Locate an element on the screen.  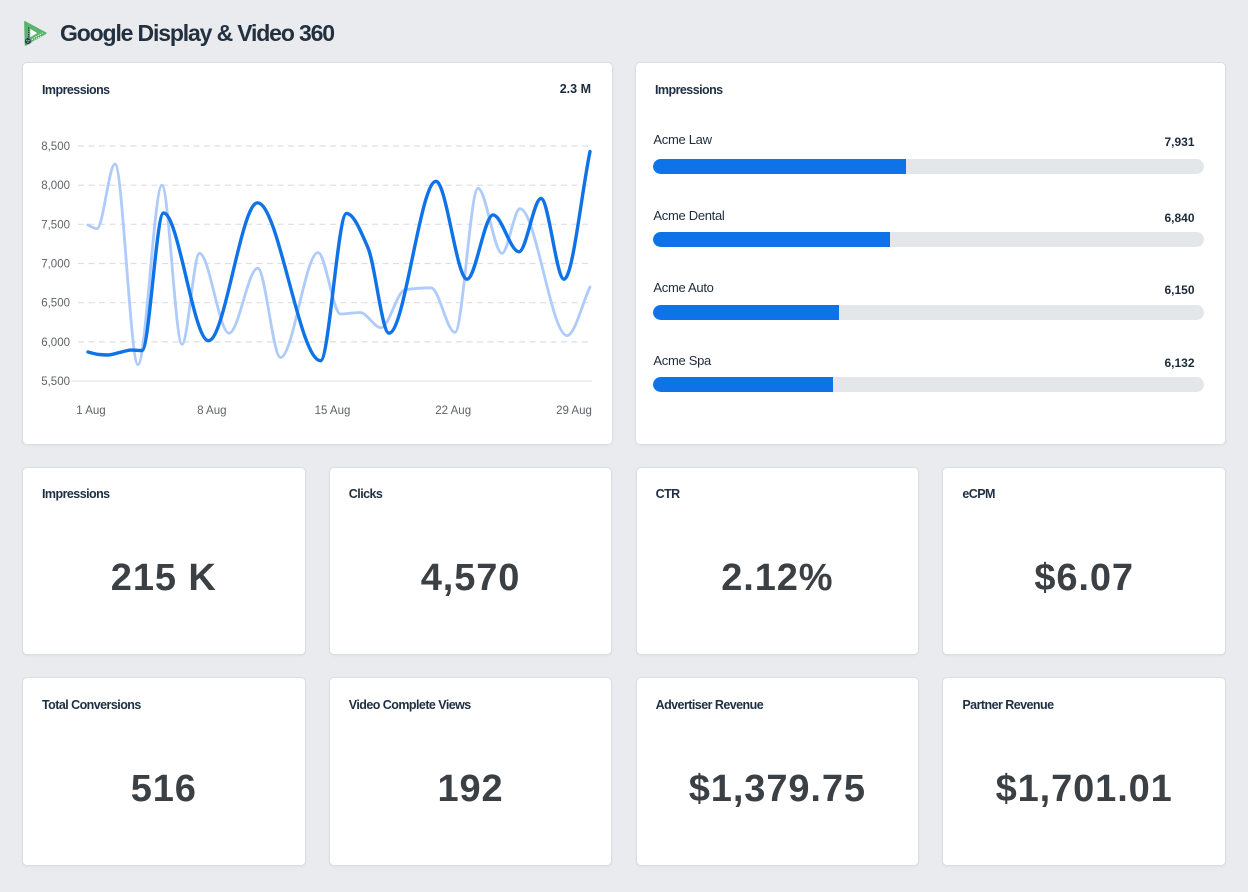
svg-text: 7,000 is located at coordinates (55, 265).